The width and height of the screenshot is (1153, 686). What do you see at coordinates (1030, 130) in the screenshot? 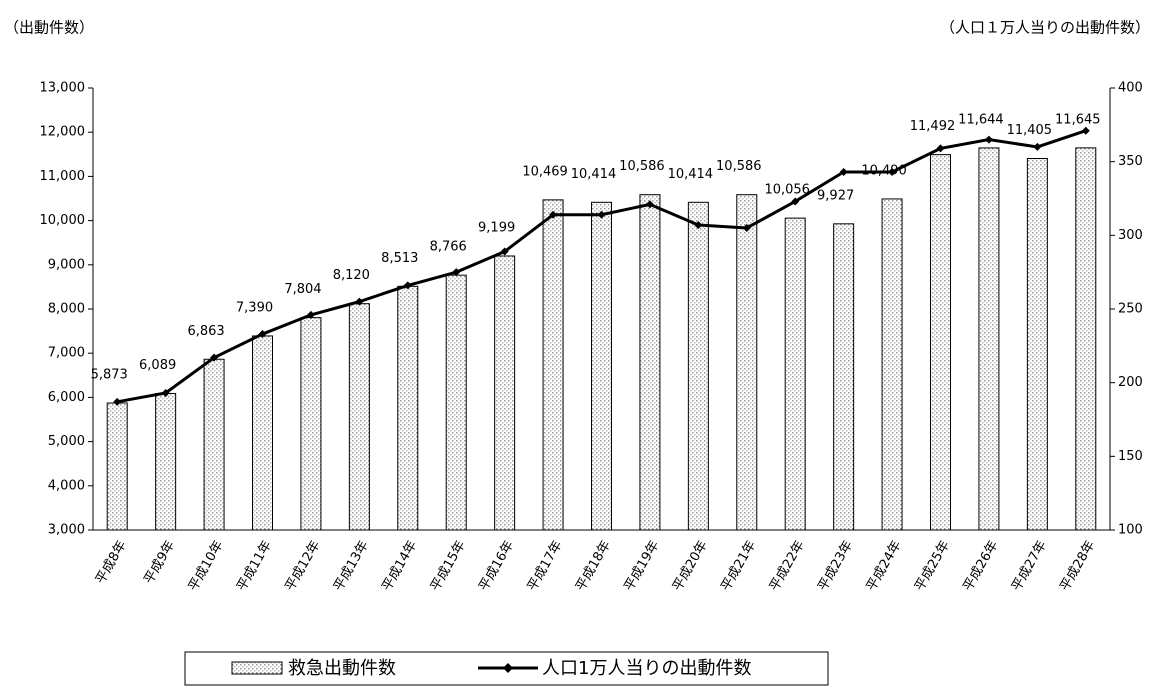
I see `data-label: 11,405` at bounding box center [1030, 130].